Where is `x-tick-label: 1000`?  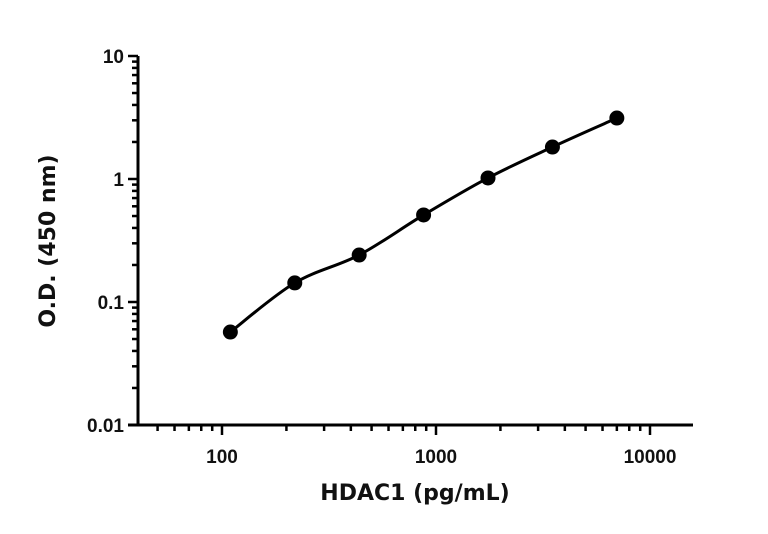
x-tick-label: 1000 is located at coordinates (436, 457).